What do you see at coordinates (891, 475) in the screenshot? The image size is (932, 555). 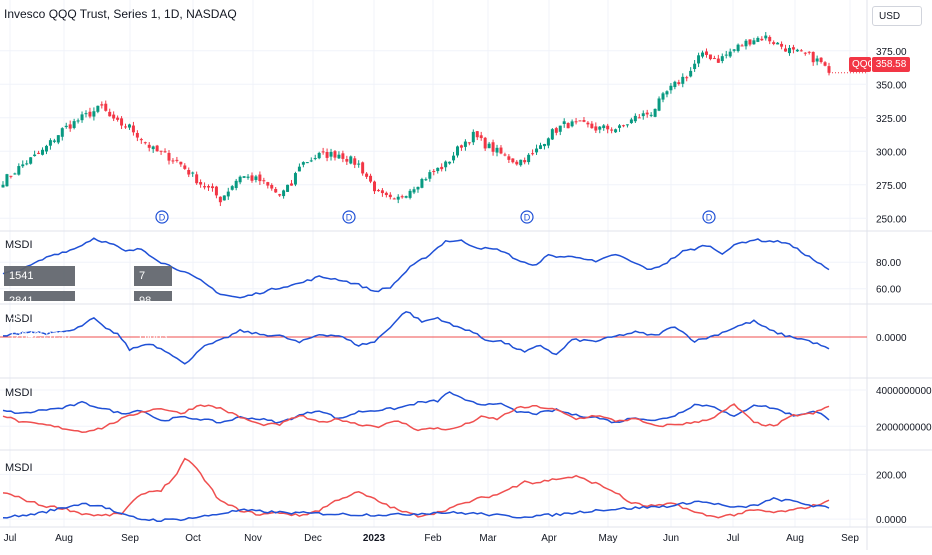 I see `indicator-tick-label: 200.00` at bounding box center [891, 475].